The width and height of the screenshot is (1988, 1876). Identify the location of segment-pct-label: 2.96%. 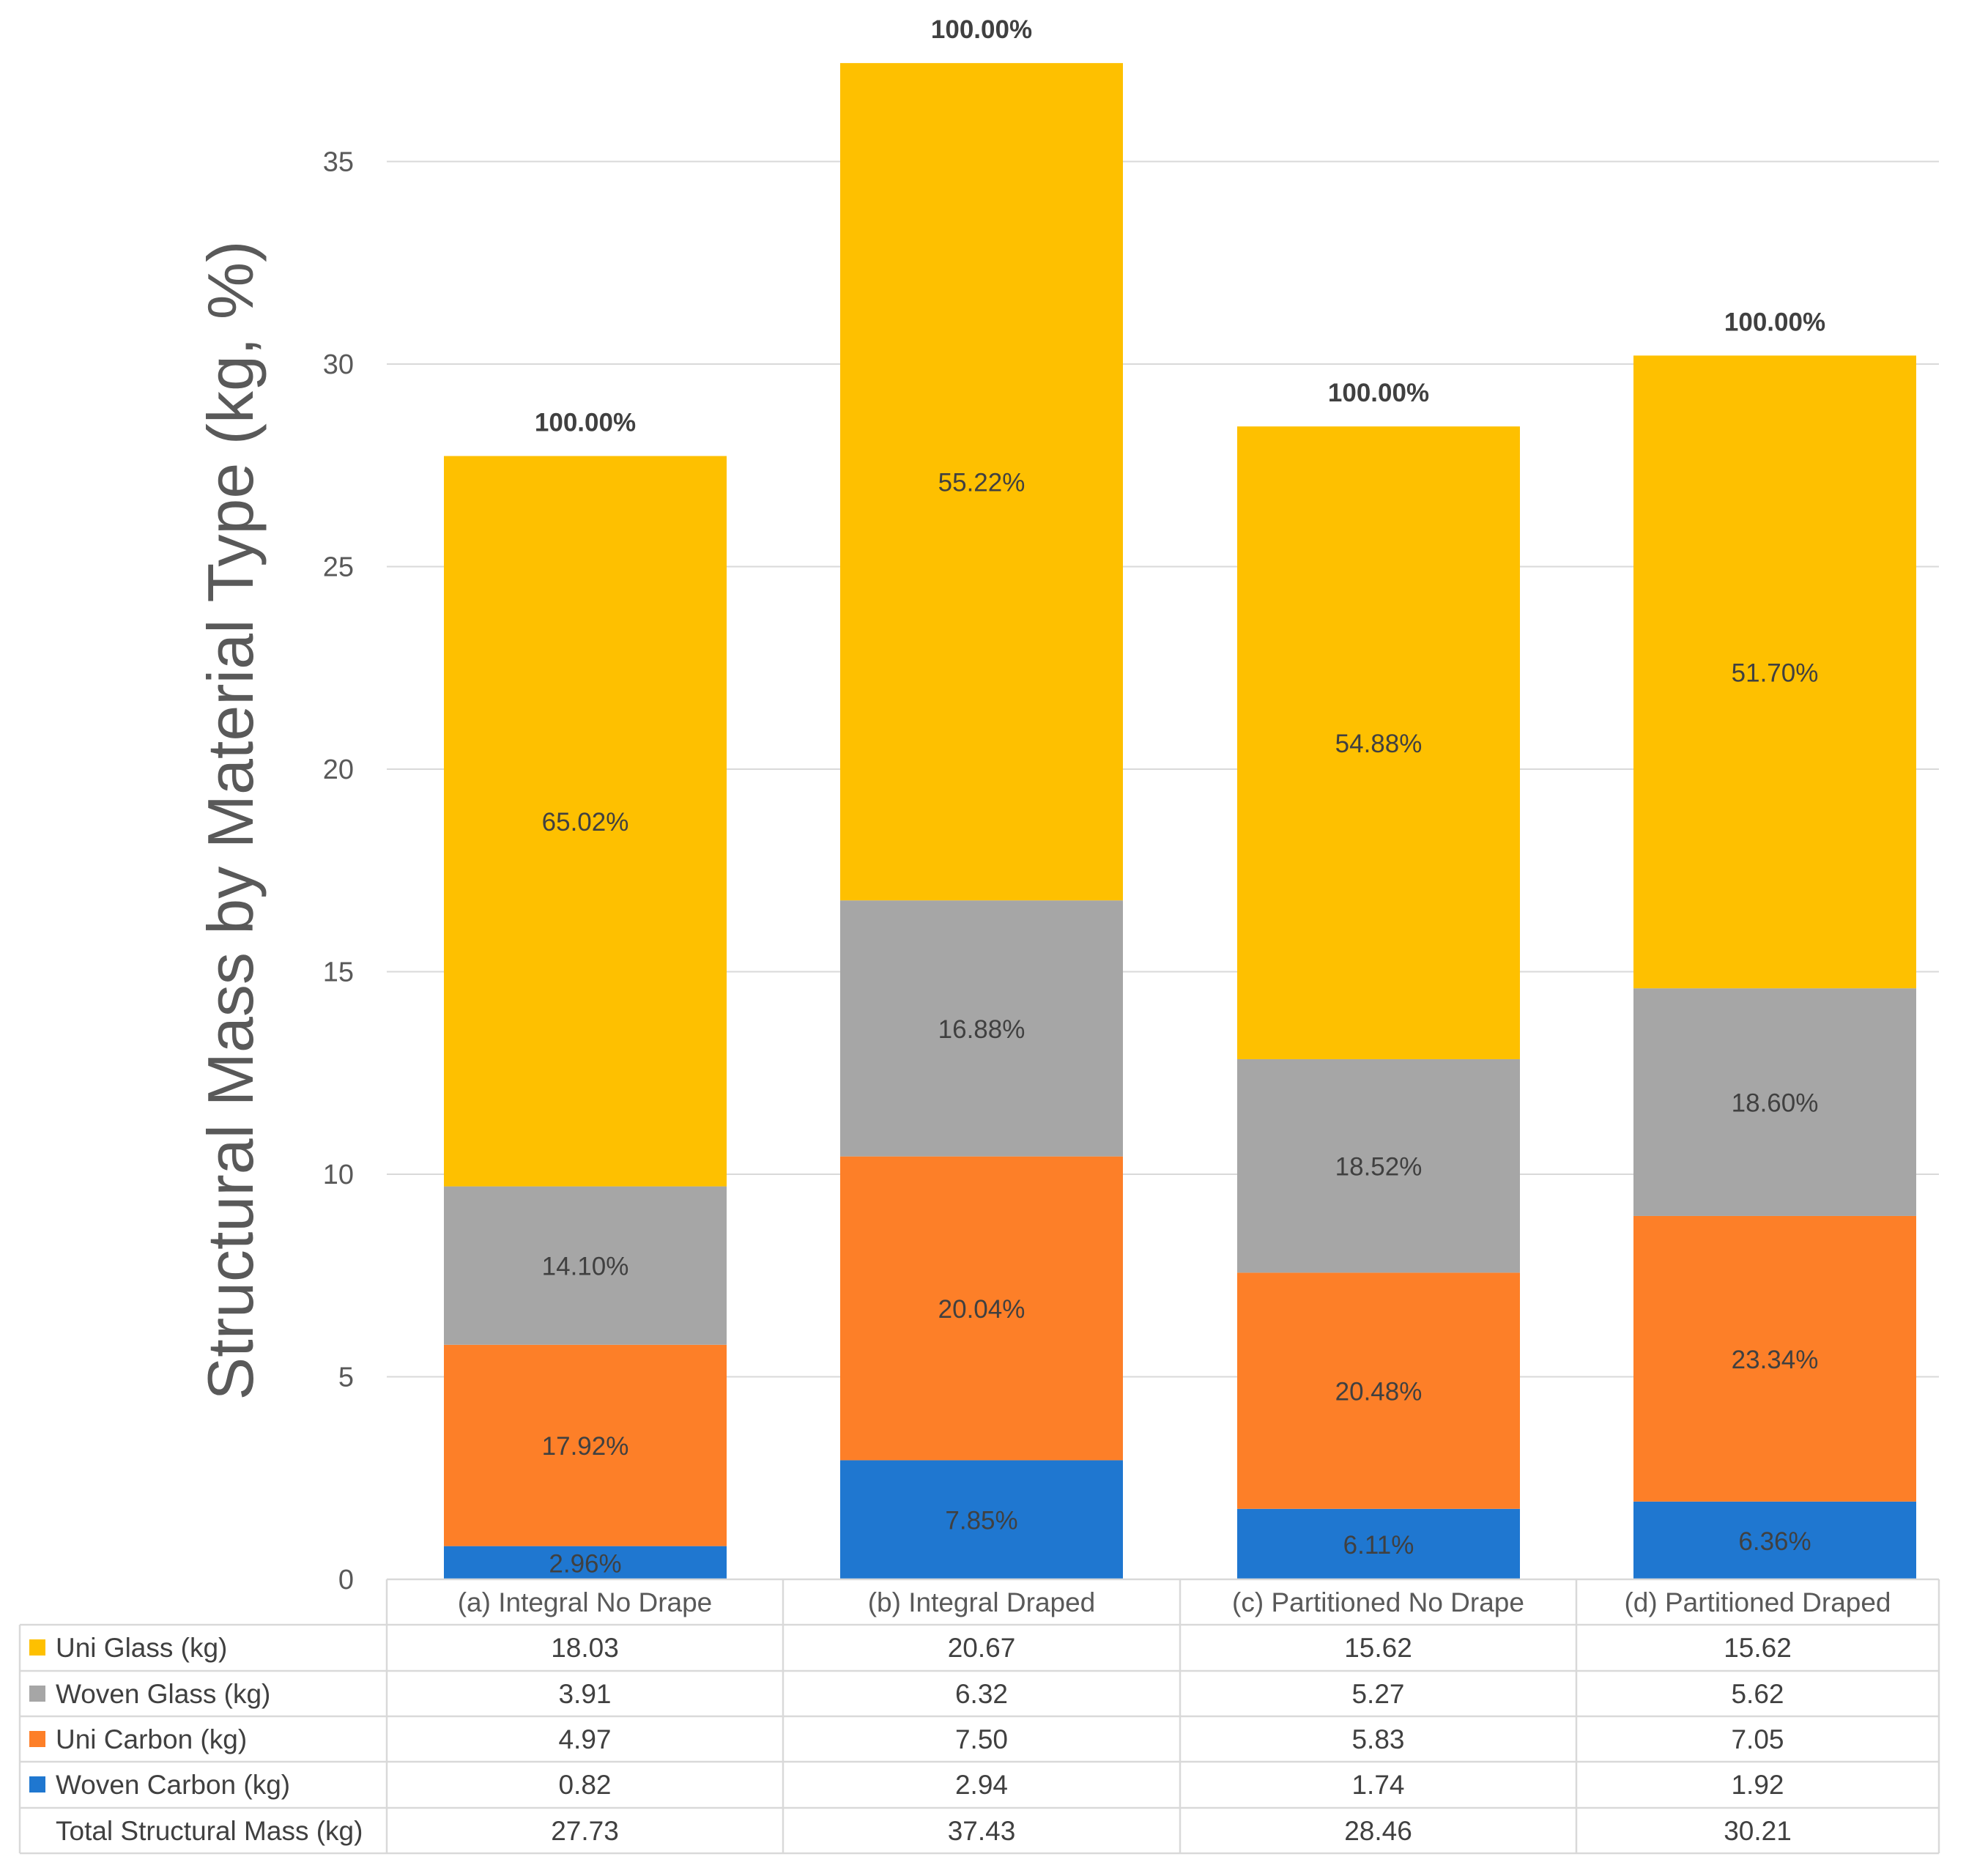
(585, 1563).